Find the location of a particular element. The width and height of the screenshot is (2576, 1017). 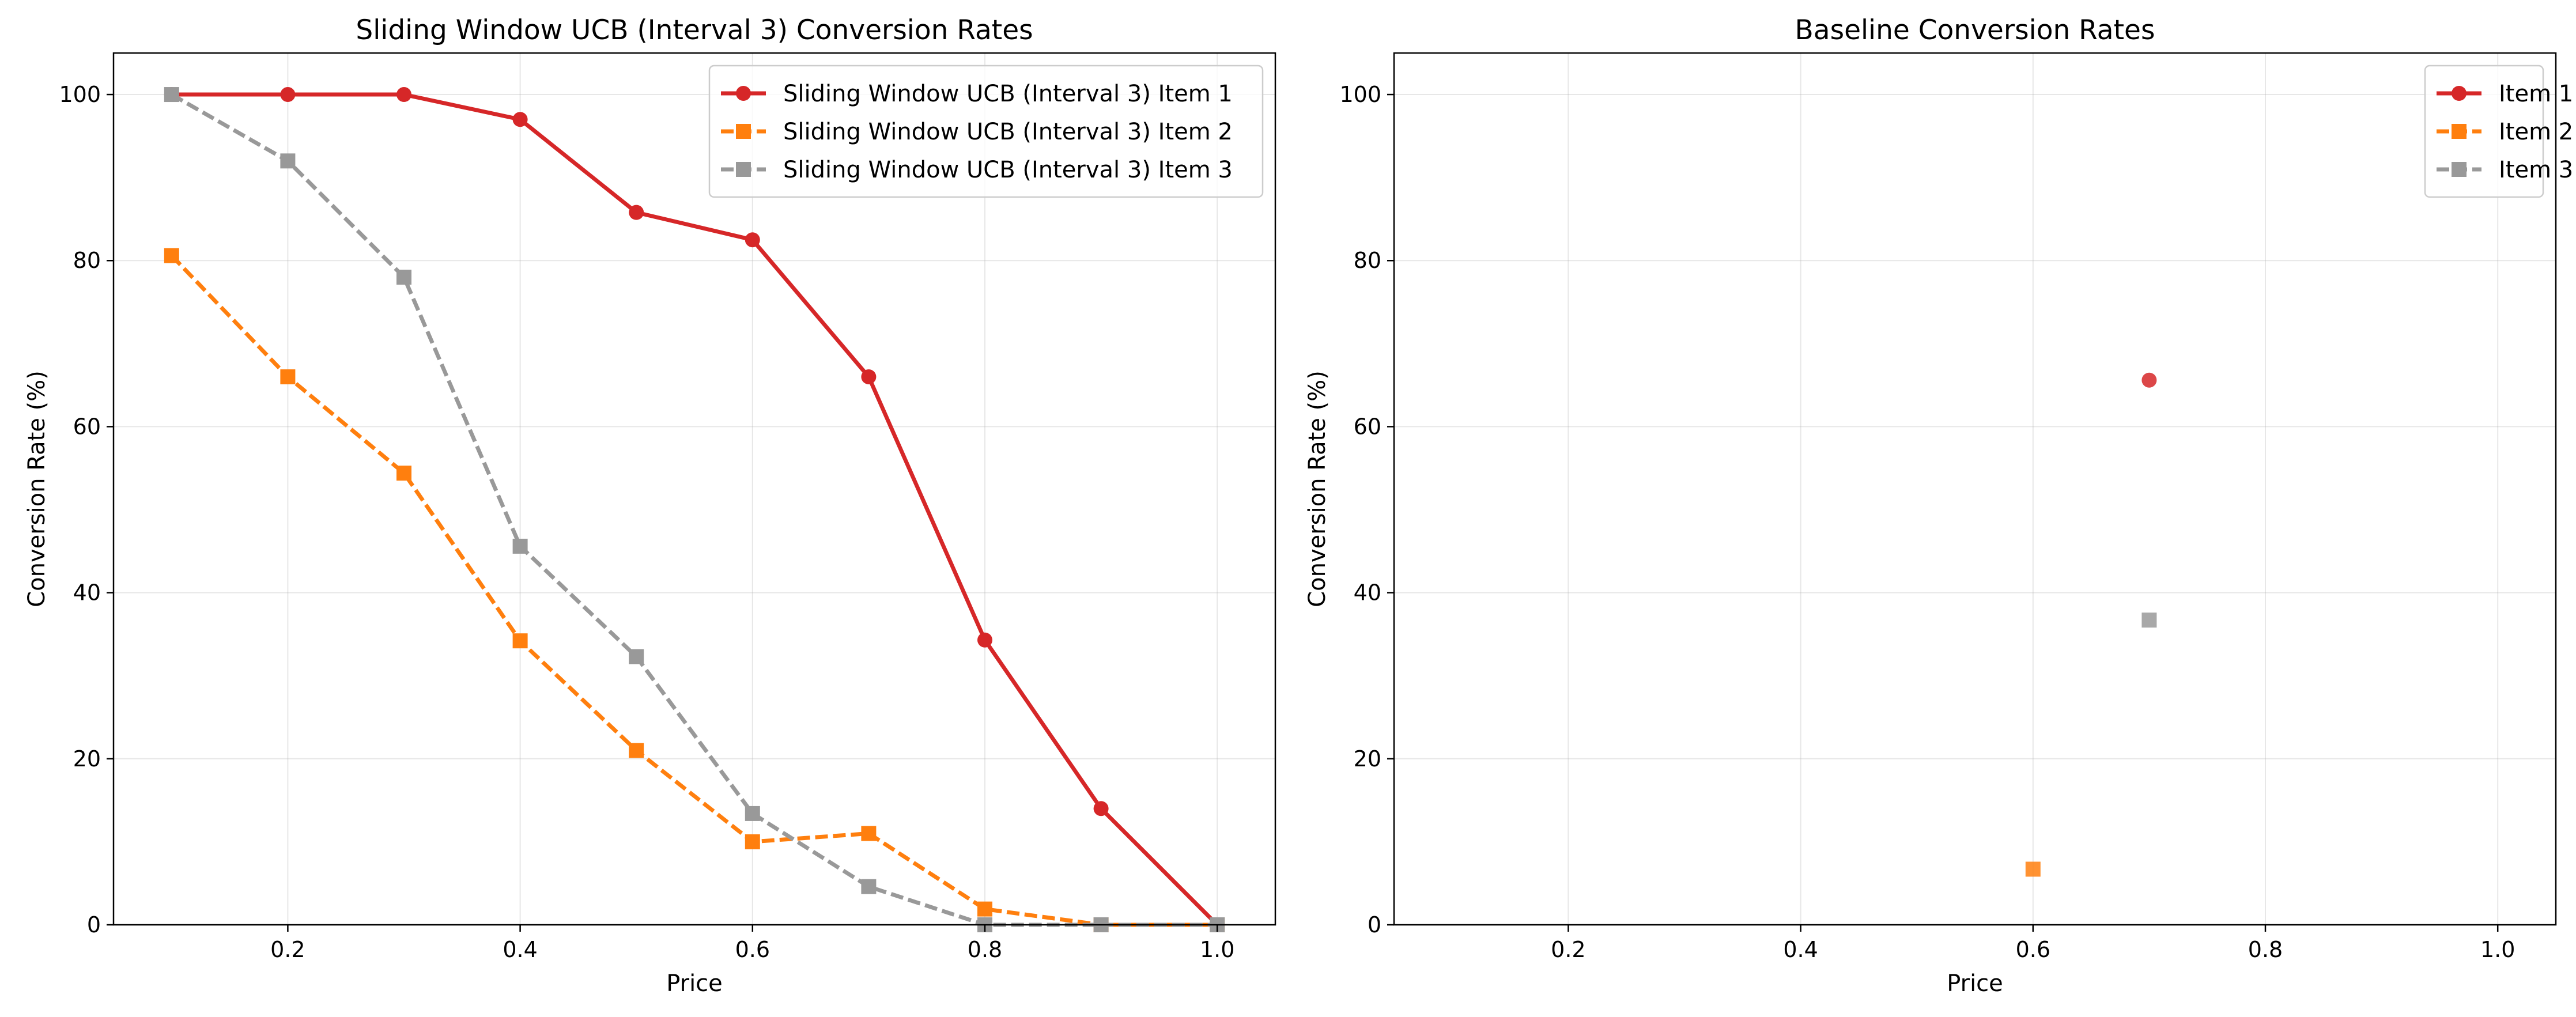

legend-label: Sliding Window UCB (Interval 3) Item 3 is located at coordinates (1008, 170).